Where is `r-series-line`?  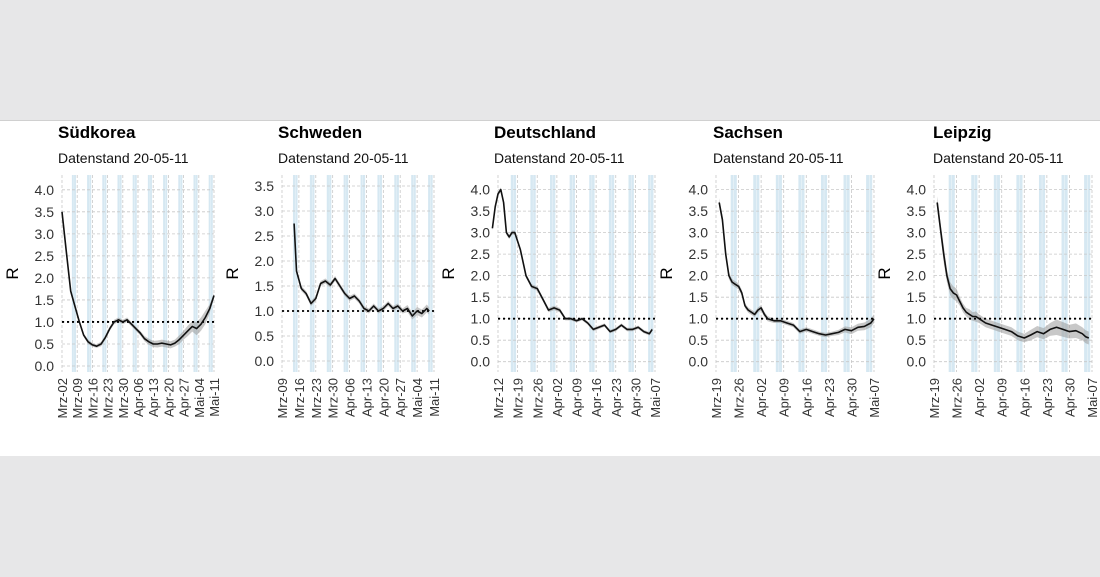
r-series-line is located at coordinates (572, 261).